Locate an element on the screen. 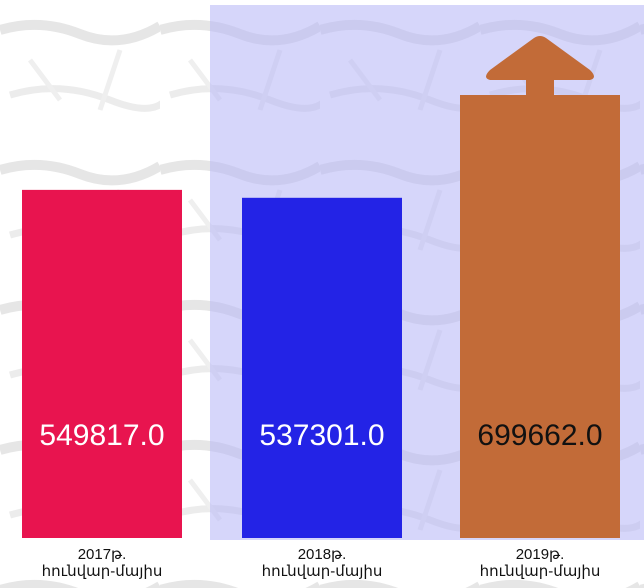 Image resolution: width=644 pixels, height=588 pixels. data-label: 699662.0 is located at coordinates (539, 435).